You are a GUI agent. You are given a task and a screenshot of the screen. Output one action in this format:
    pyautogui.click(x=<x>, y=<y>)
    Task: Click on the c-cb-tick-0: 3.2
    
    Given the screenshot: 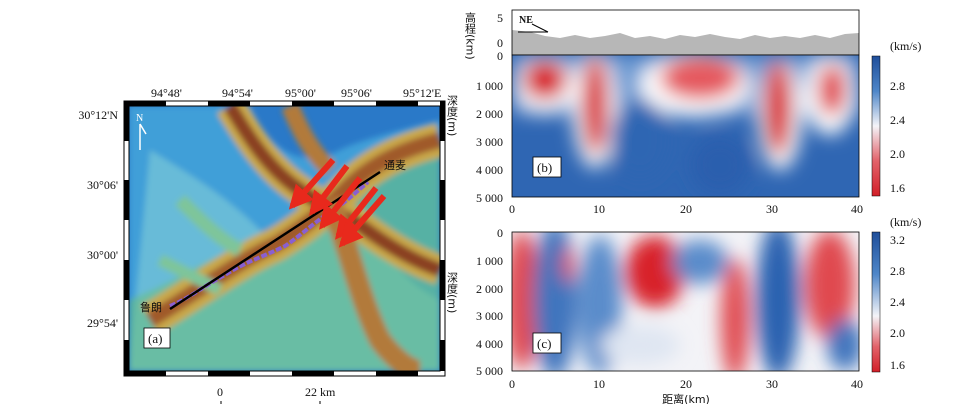 What is the action you would take?
    pyautogui.click(x=897, y=240)
    